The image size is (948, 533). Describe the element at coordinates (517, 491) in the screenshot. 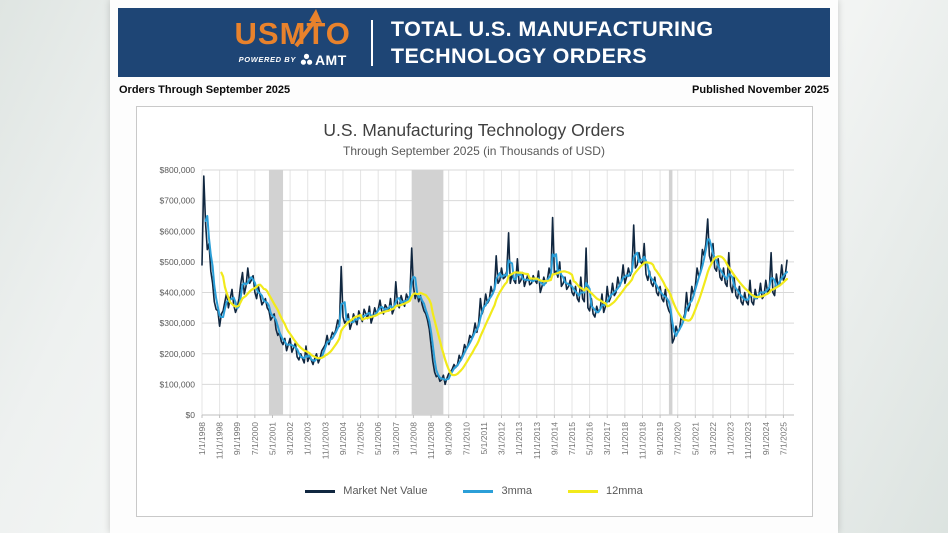

I see `mma3-label: 3mma` at that location.